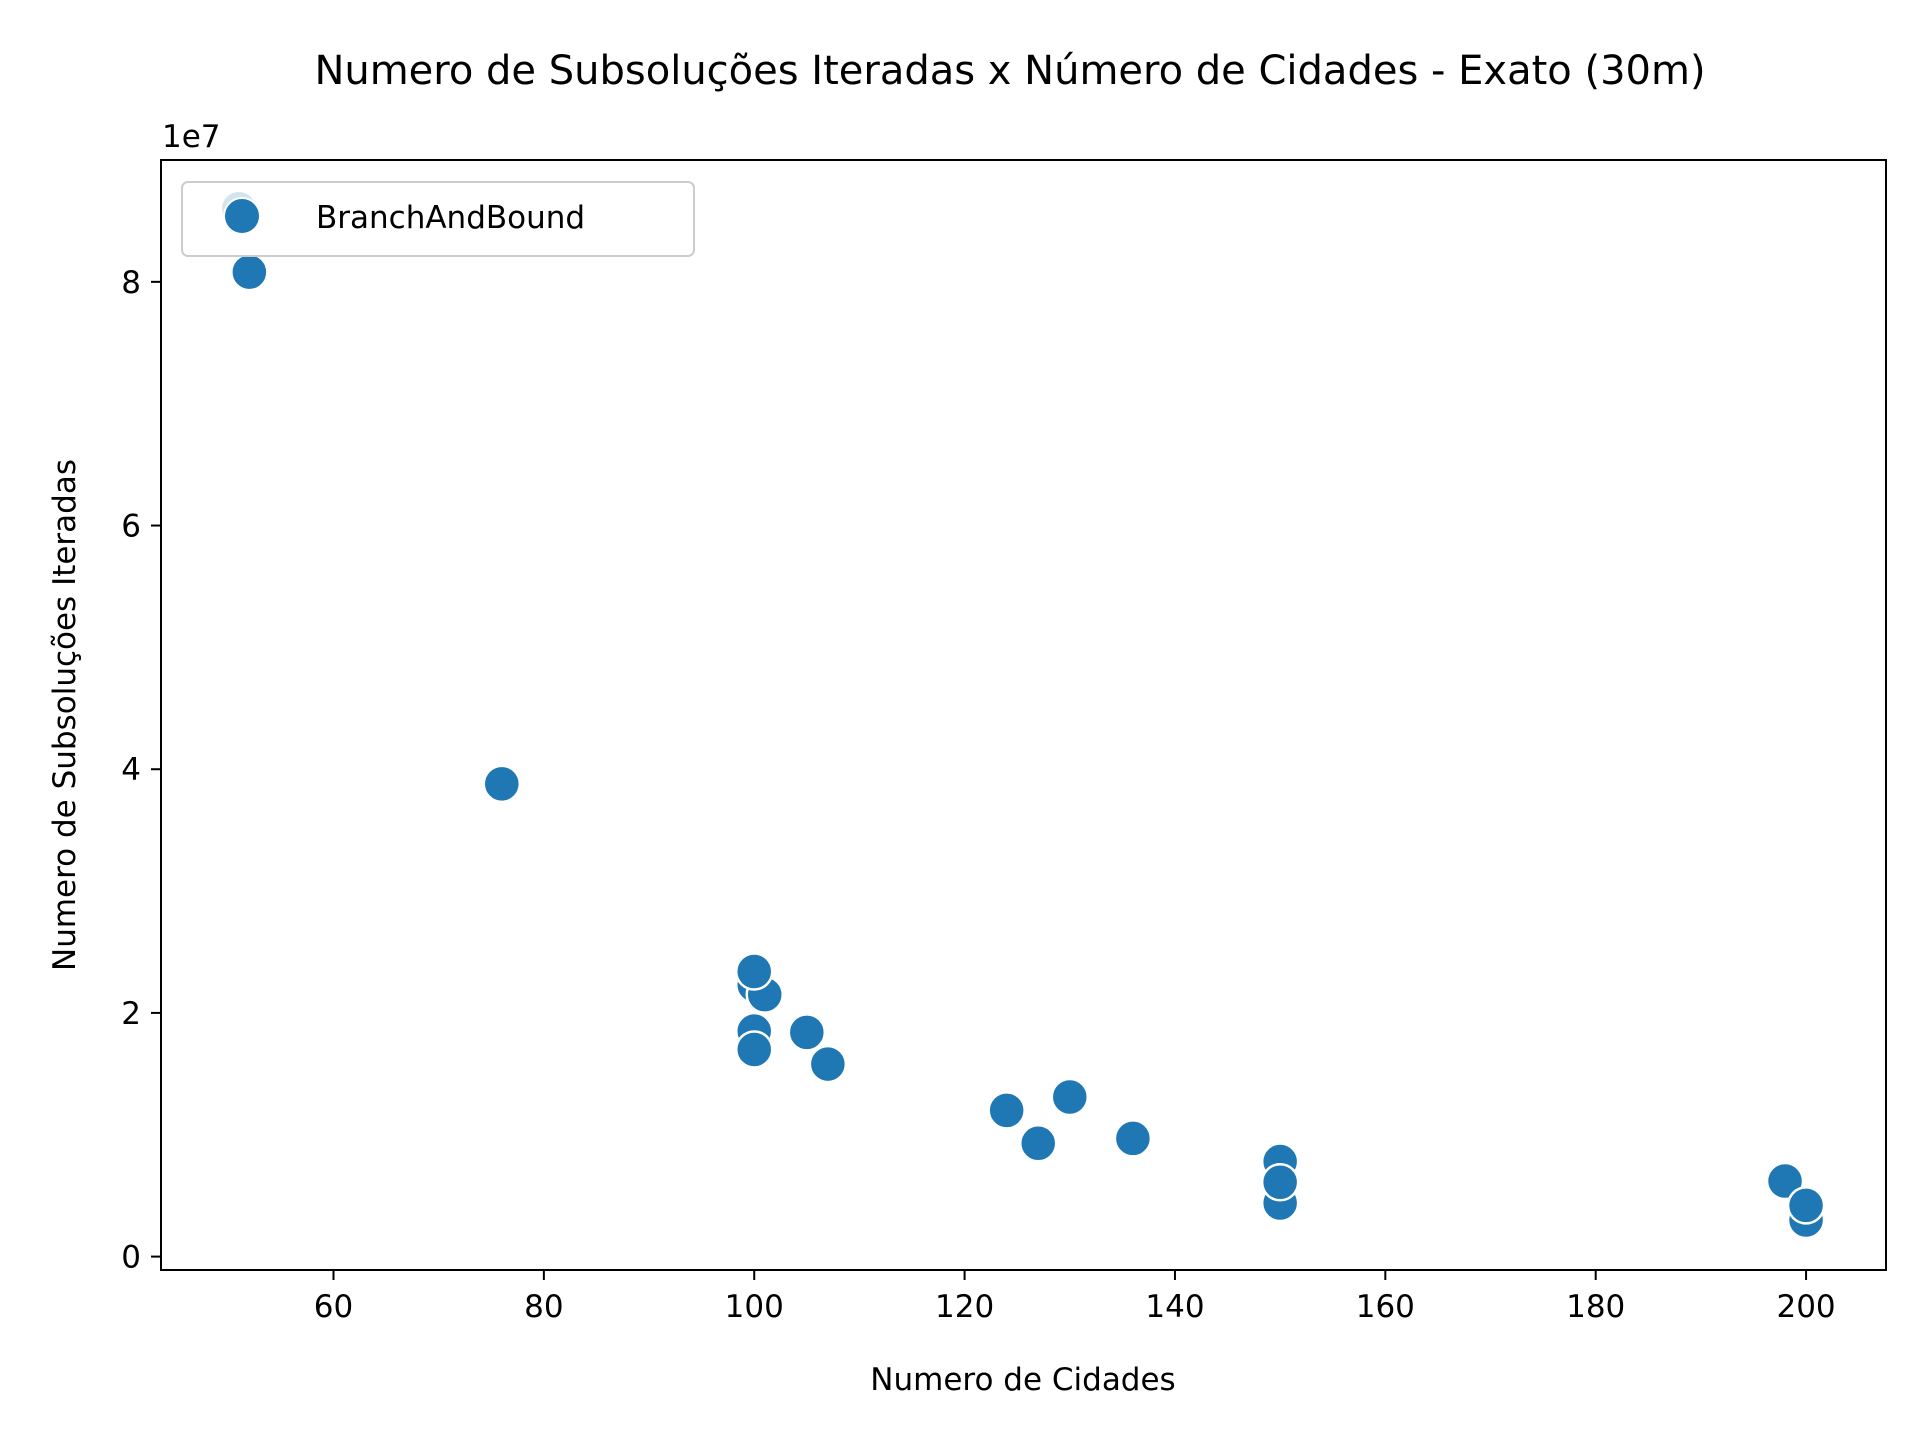 This screenshot has height=1440, width=1920. Describe the element at coordinates (333, 1307) in the screenshot. I see `x-tick-label: 60` at that location.